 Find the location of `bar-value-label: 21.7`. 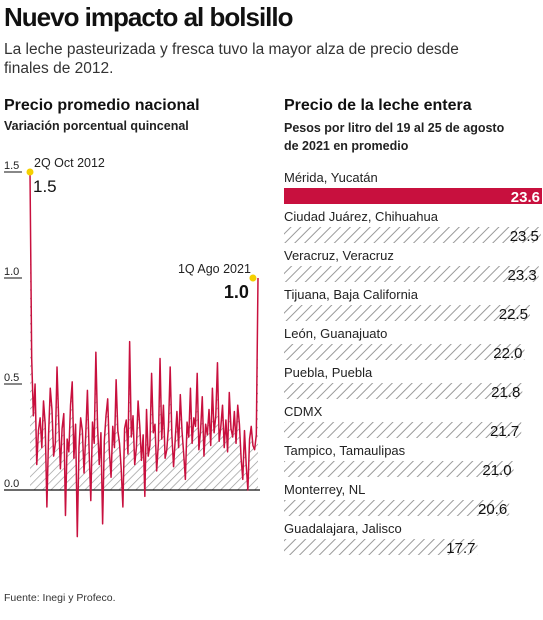

bar-value-label: 21.7 is located at coordinates (504, 431).